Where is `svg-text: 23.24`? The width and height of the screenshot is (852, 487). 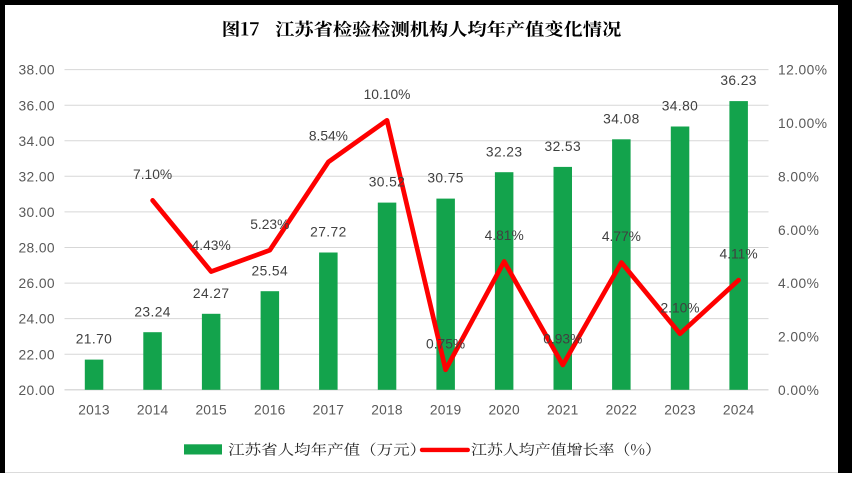 svg-text: 23.24 is located at coordinates (152, 311).